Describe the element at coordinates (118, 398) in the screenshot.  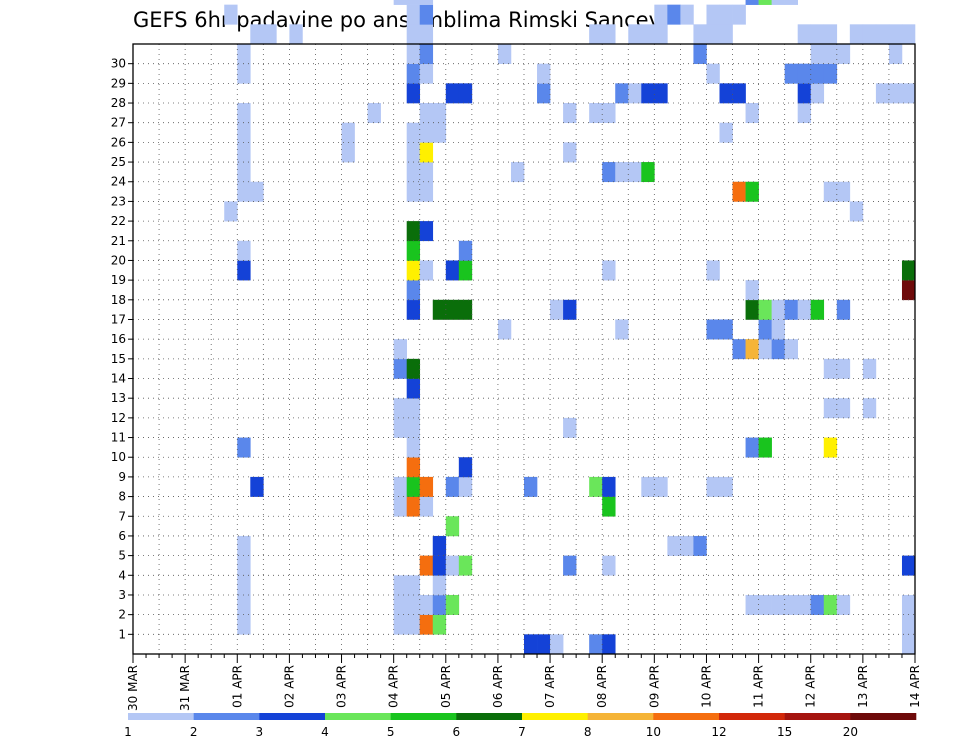
I see `y-tick-label: 13` at that location.